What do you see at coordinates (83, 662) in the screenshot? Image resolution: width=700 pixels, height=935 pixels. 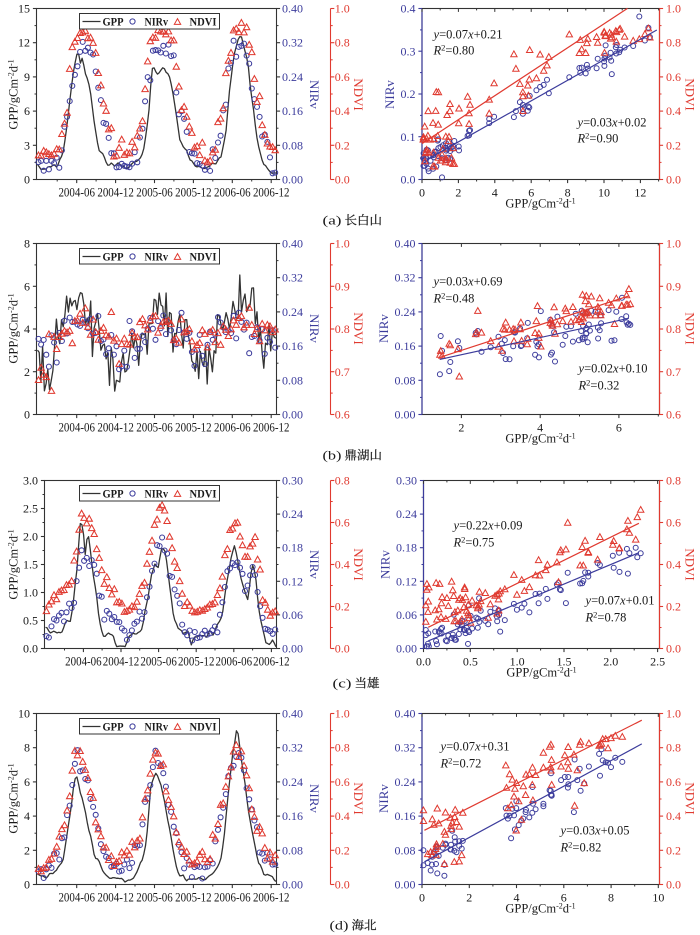 I see `svg-text: 2004-06` at bounding box center [83, 662].